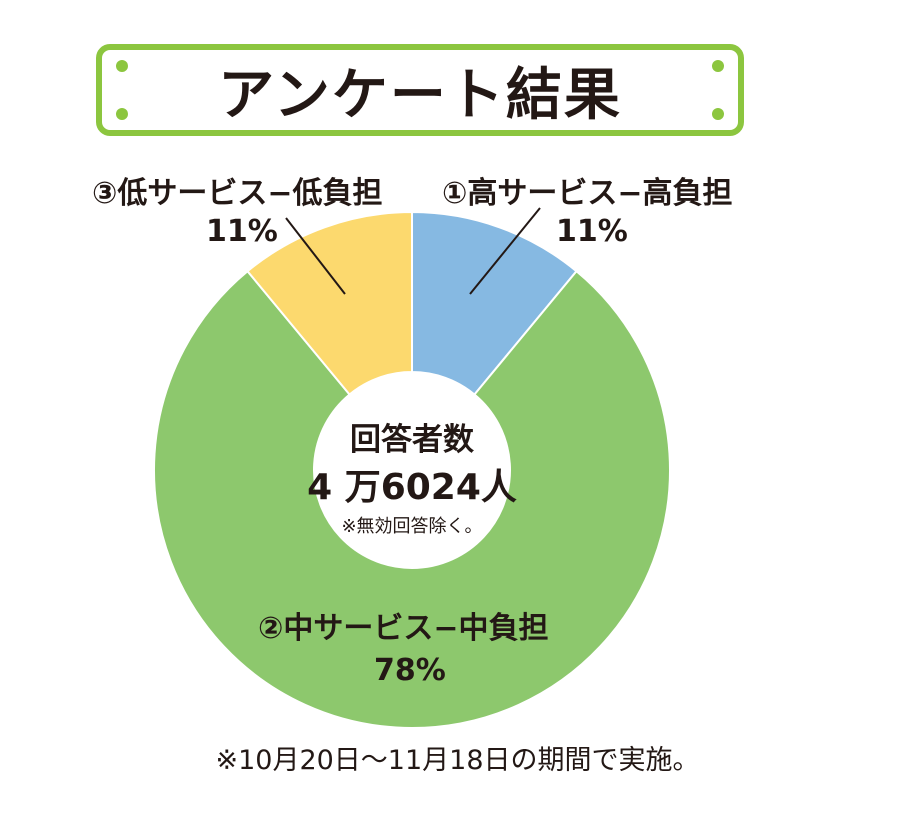 The height and width of the screenshot is (830, 915). I want to click on leader-line-high, so click(505, 251).